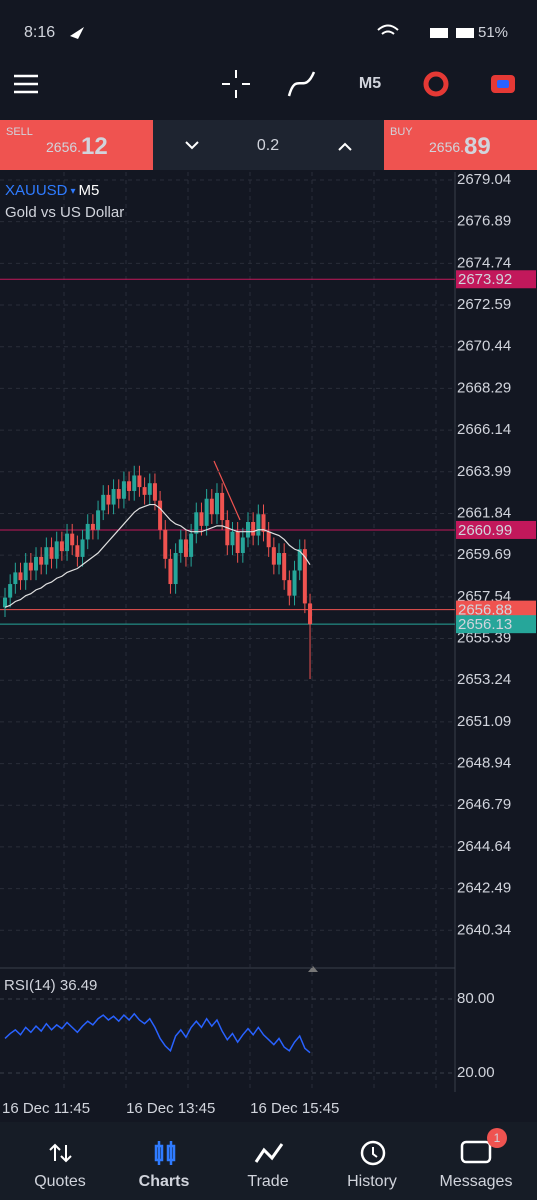 The width and height of the screenshot is (537, 1200). What do you see at coordinates (269, 1153) in the screenshot?
I see `trade-icon` at bounding box center [269, 1153].